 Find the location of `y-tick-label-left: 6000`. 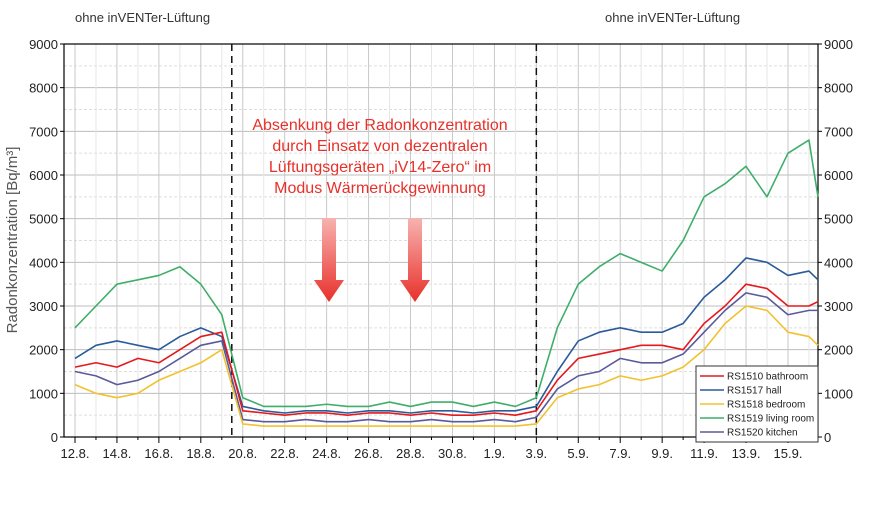

y-tick-label-left: 6000 is located at coordinates (43, 175).